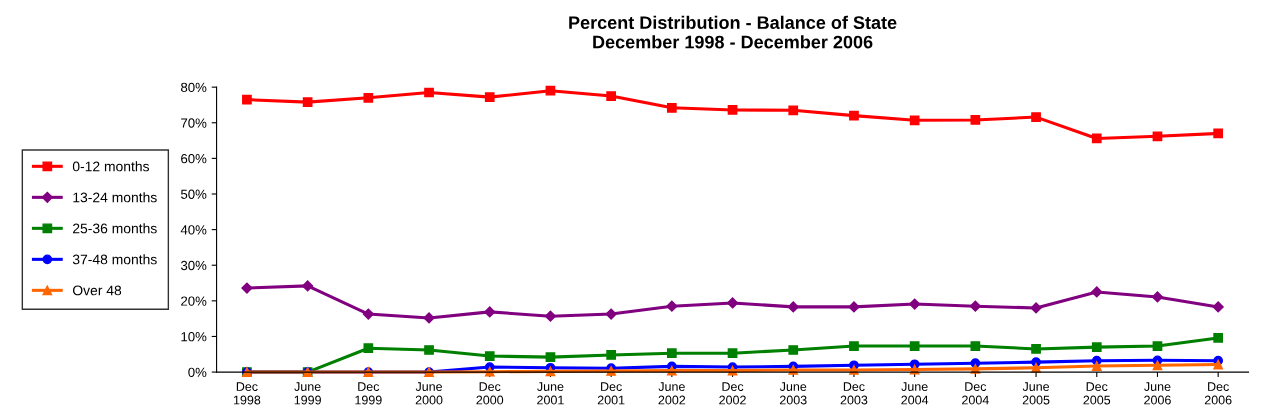 The height and width of the screenshot is (419, 1274). Describe the element at coordinates (193, 265) in the screenshot. I see `y-tick-label: 30%` at that location.